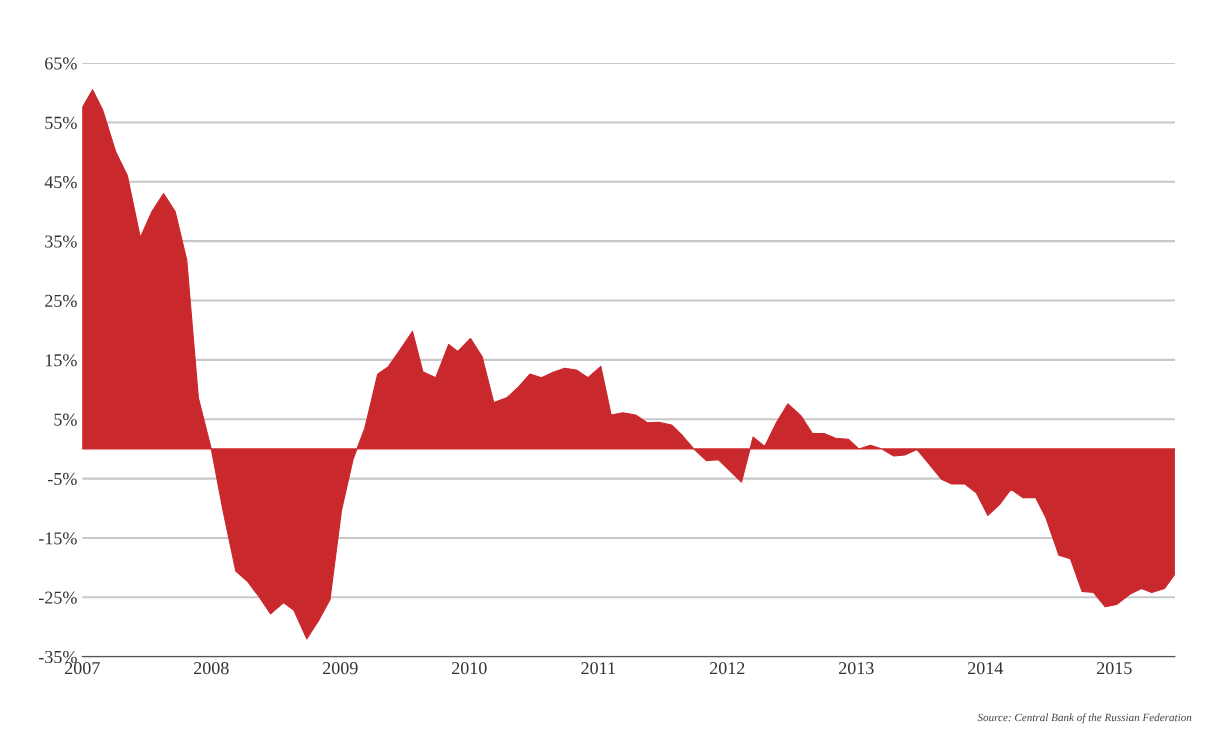 This screenshot has height=742, width=1210. I want to click on y-tick-label: 45%, so click(60, 182).